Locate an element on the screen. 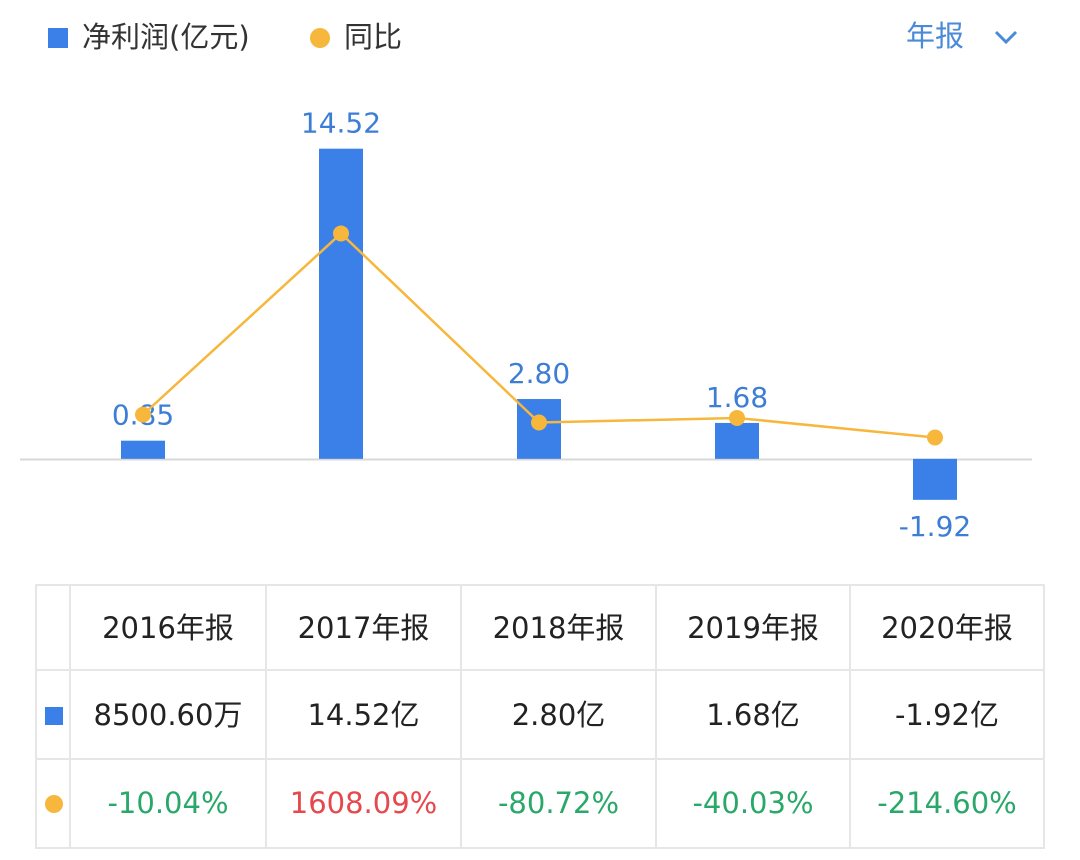  table-cell: -10.04% is located at coordinates (167, 803).